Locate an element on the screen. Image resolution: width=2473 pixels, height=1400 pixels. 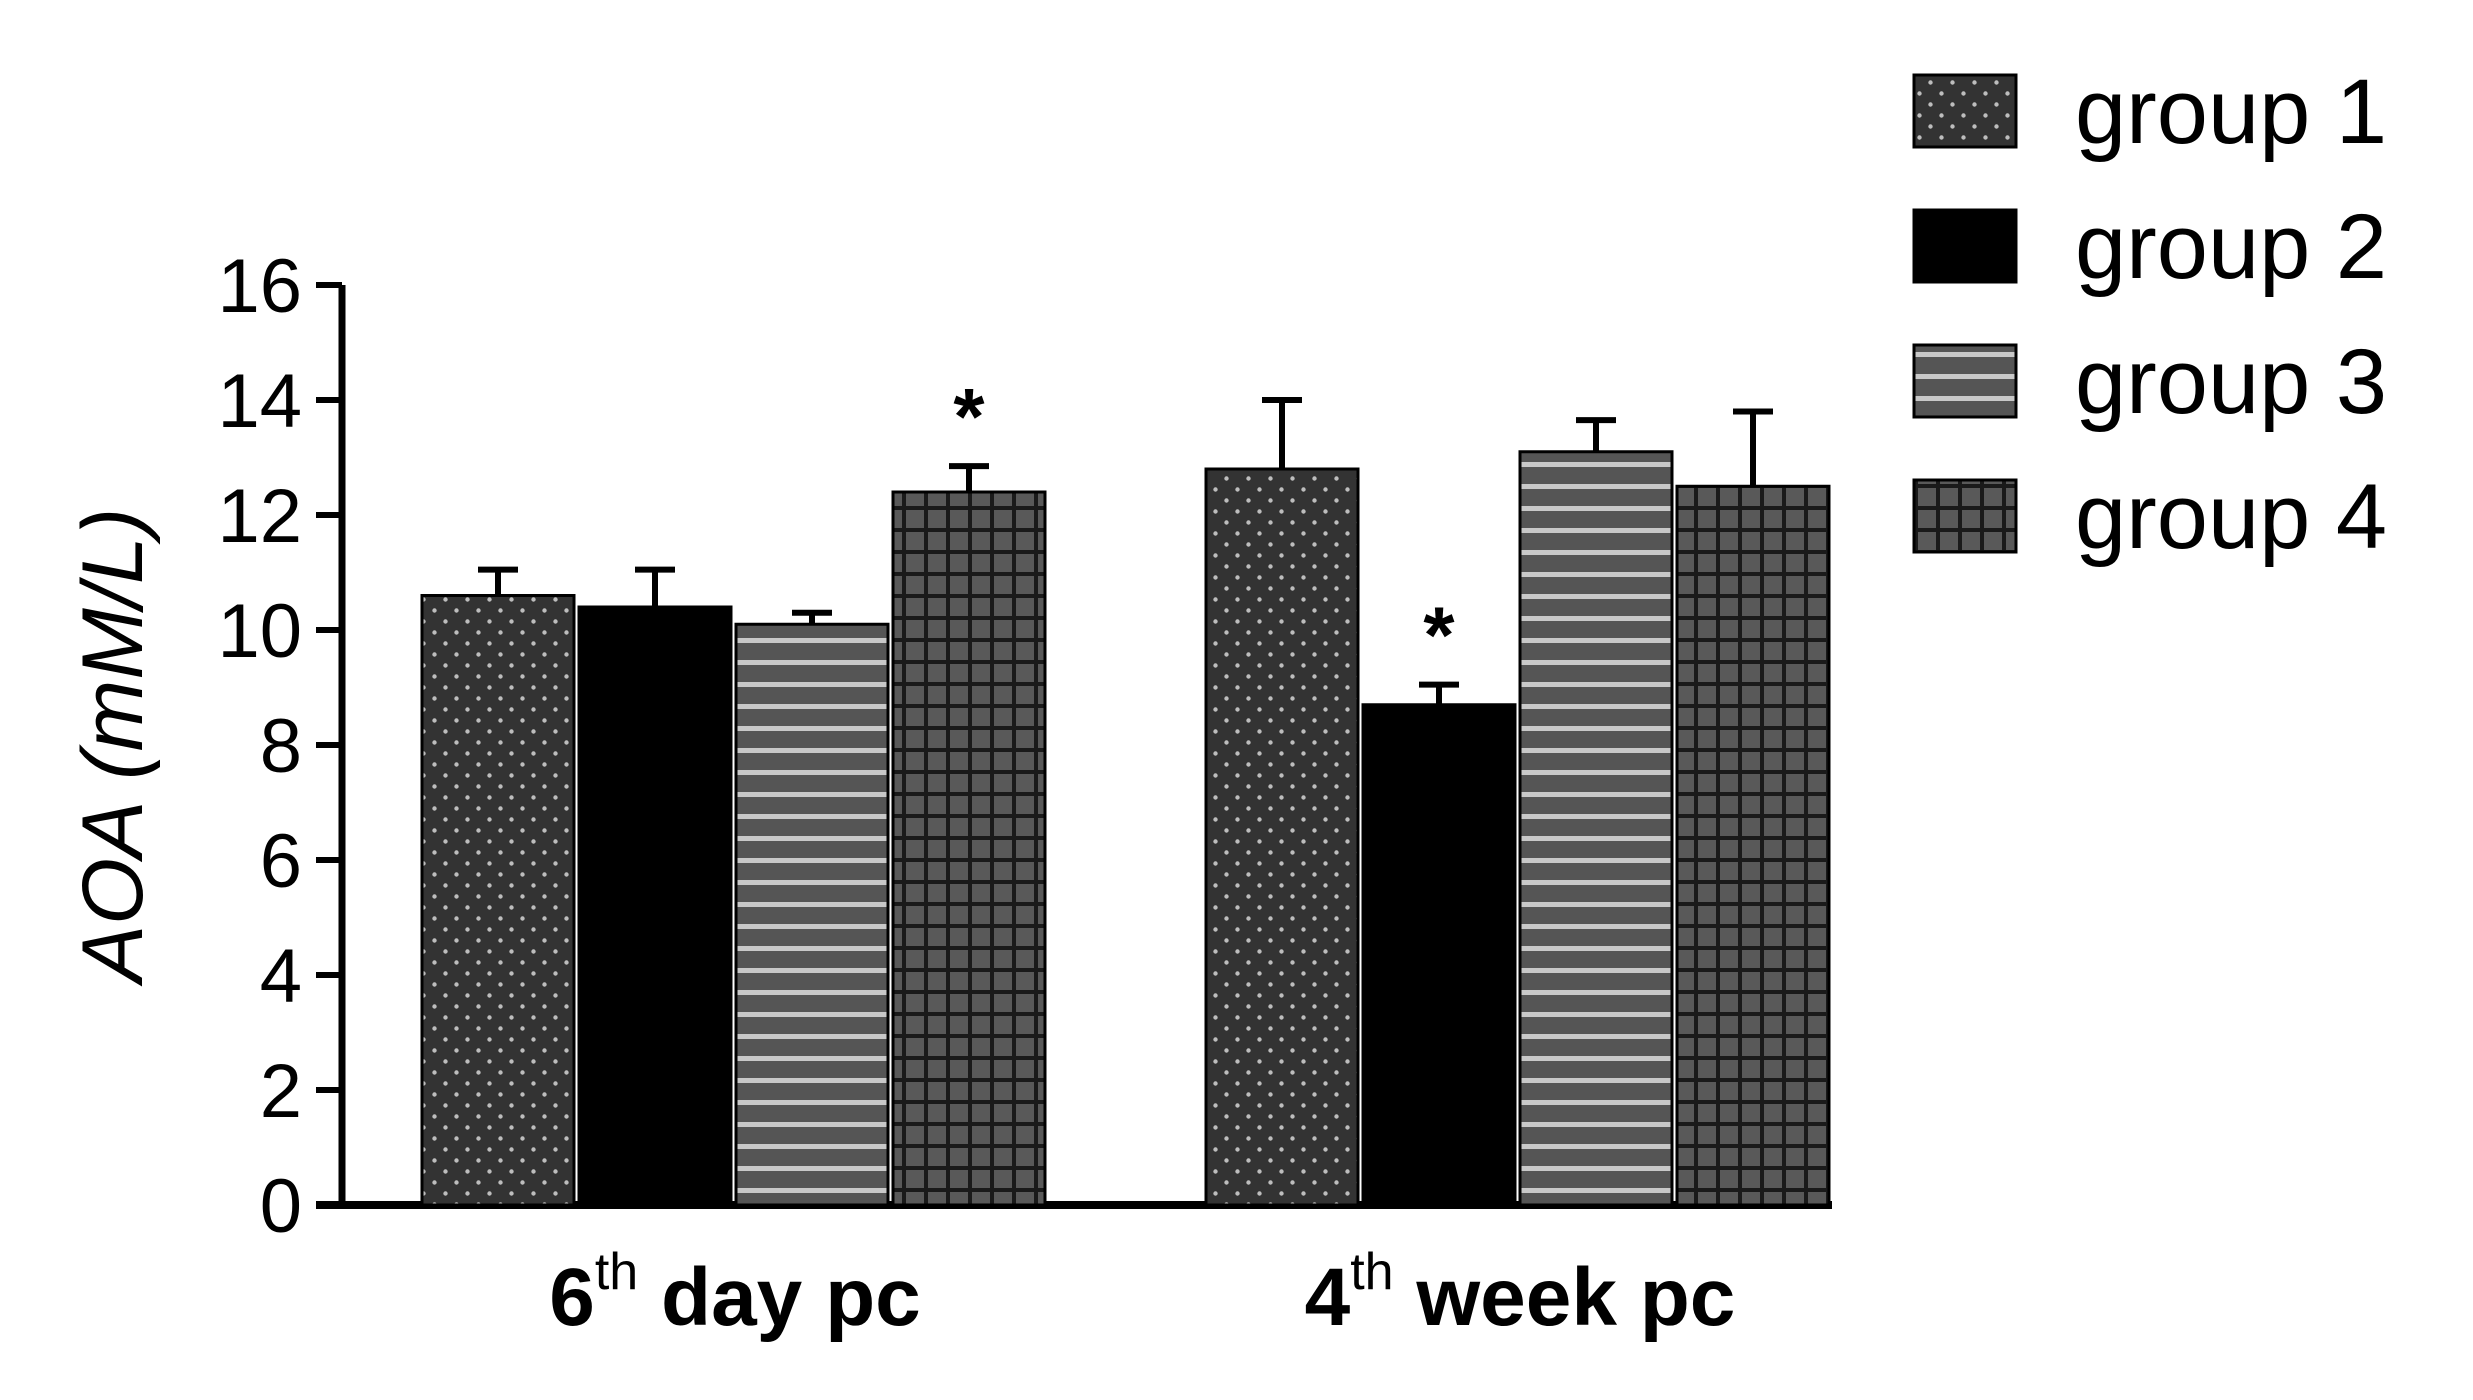
x-category-label: 4th week pc is located at coordinates (1520, 1293).